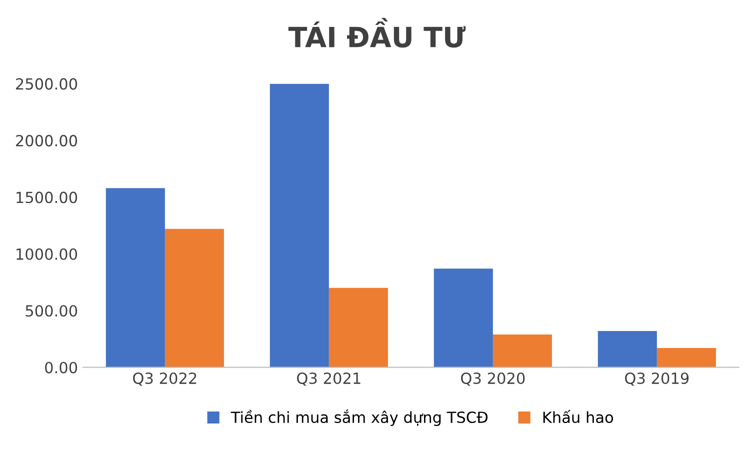 The width and height of the screenshot is (754, 465). I want to click on legend-label: Tiền chi mua sắm xây dựng TSCĐ, so click(359, 417).